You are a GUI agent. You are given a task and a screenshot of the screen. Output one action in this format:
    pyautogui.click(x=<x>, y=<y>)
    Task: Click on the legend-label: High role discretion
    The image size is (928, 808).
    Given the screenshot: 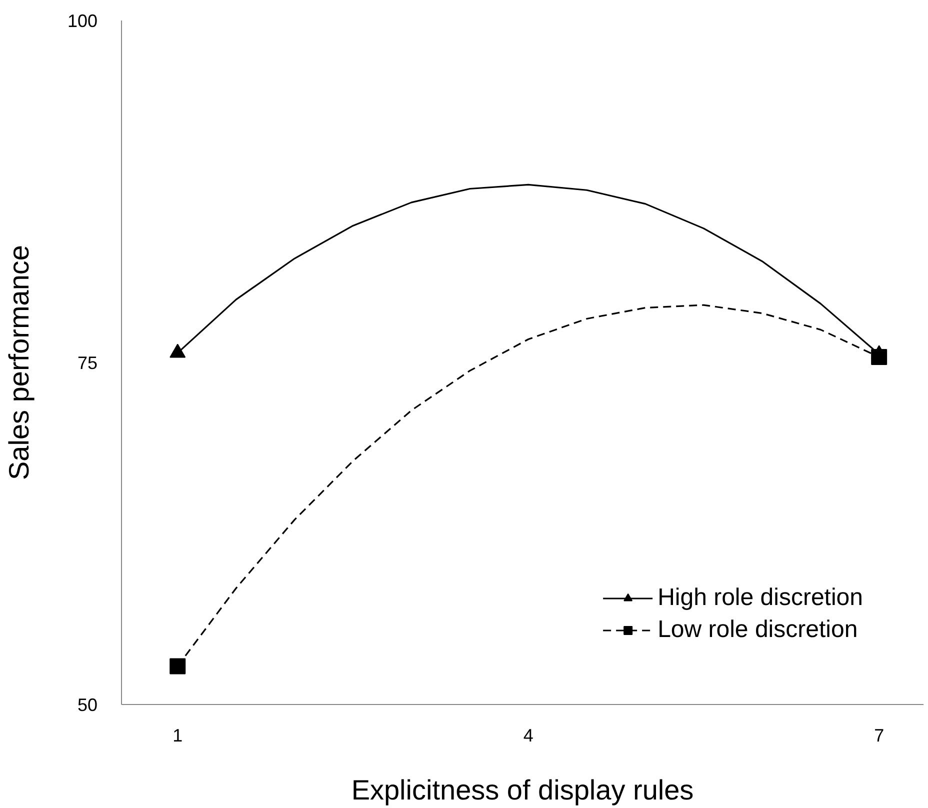 What is the action you would take?
    pyautogui.click(x=760, y=598)
    